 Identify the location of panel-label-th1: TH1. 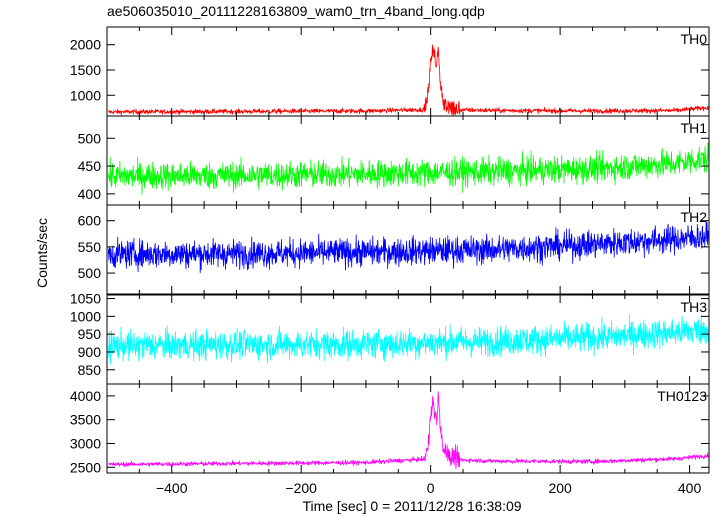
(694, 128).